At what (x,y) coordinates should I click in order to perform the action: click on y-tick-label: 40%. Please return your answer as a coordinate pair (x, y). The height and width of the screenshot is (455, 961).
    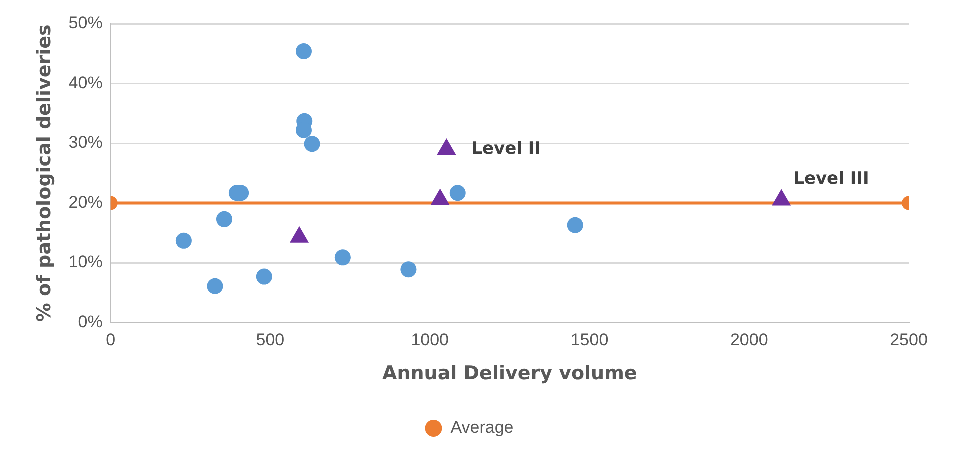
    Looking at the image, I should click on (85, 82).